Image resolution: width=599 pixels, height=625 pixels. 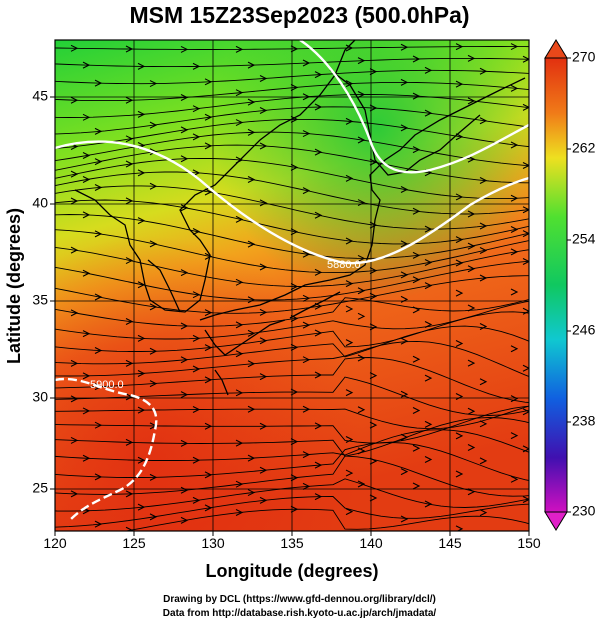 I want to click on x-tick-label: 135, so click(x=292, y=543).